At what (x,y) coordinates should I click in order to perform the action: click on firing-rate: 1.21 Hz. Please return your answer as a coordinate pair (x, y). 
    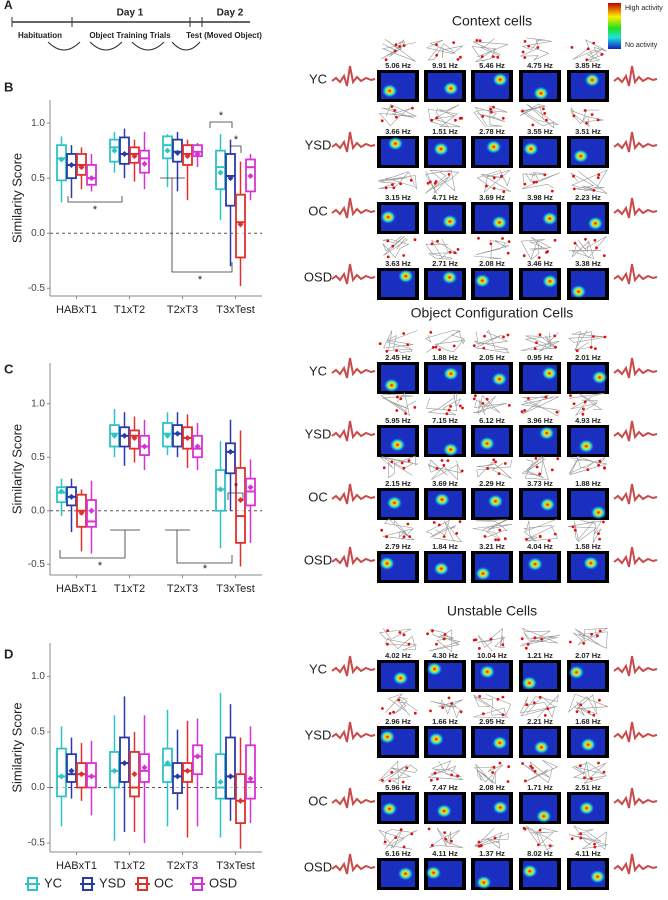
    Looking at the image, I should click on (540, 655).